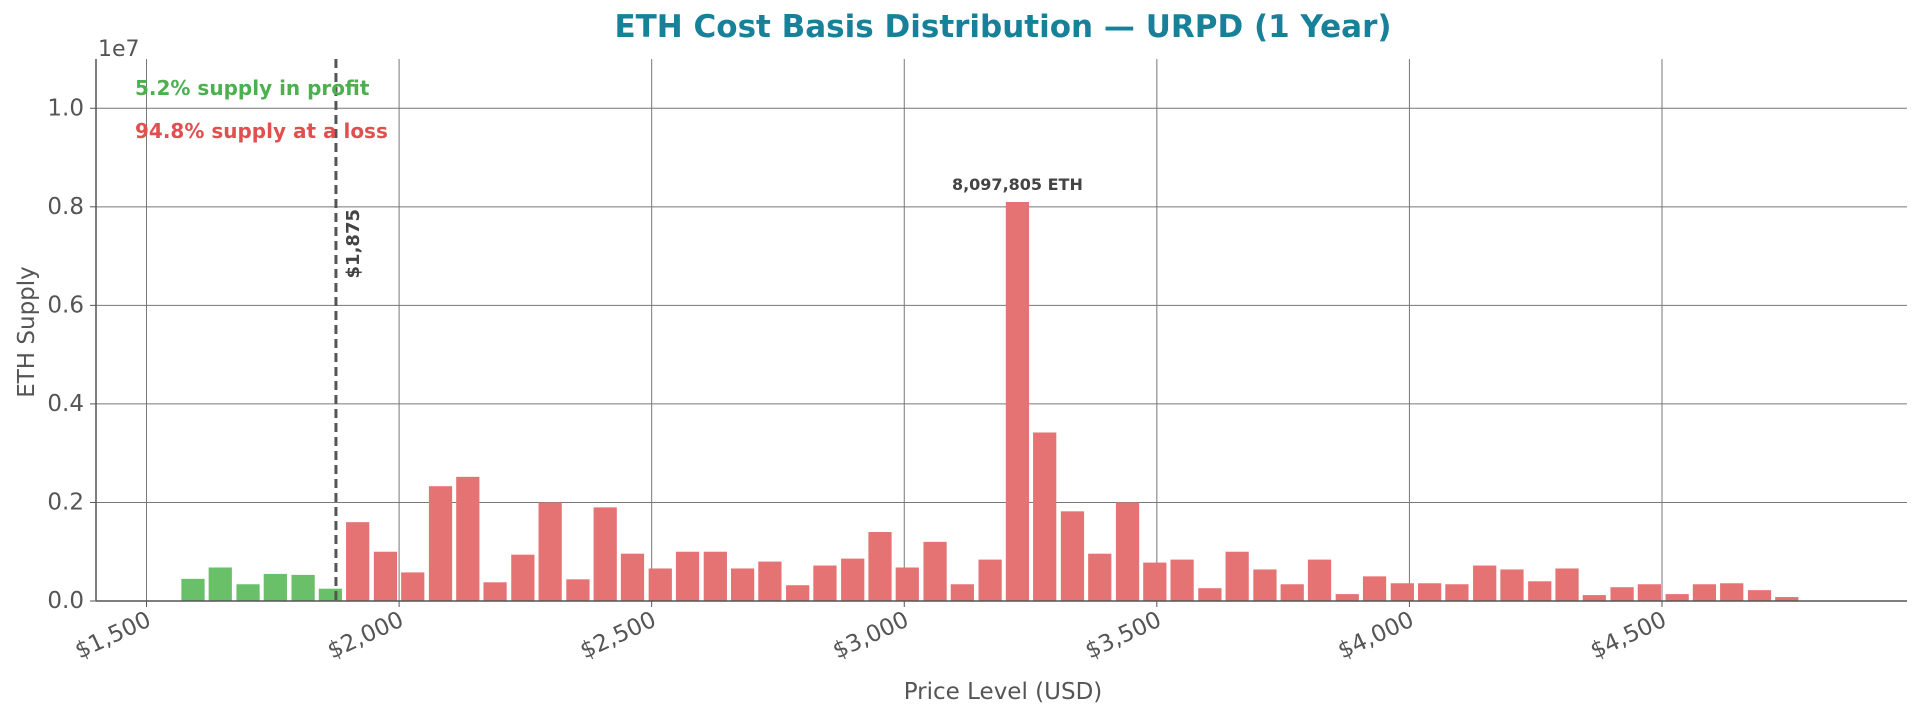 The image size is (1923, 719). What do you see at coordinates (261, 131) in the screenshot?
I see `loss-text: 94.8% supply at a loss` at bounding box center [261, 131].